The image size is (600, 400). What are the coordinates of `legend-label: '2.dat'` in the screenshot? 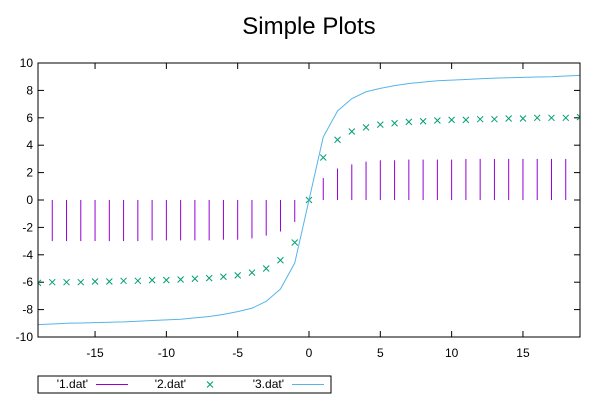 It's located at (170, 384).